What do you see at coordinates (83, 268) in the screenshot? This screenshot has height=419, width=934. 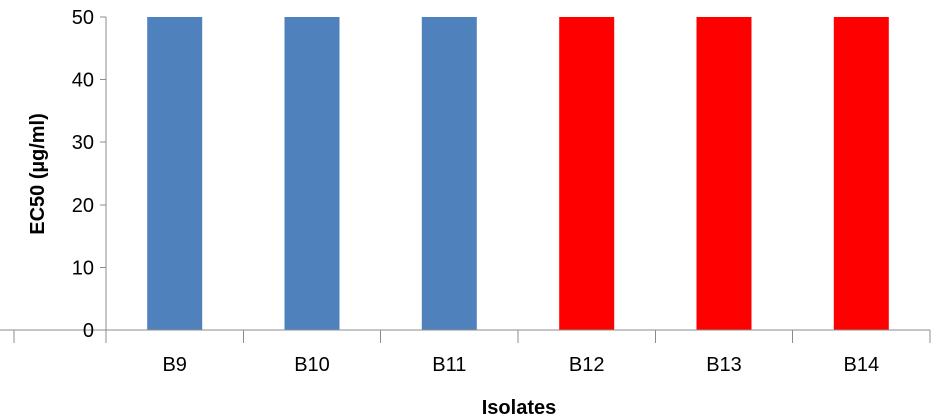 I see `y-tick-label-10: 10` at bounding box center [83, 268].